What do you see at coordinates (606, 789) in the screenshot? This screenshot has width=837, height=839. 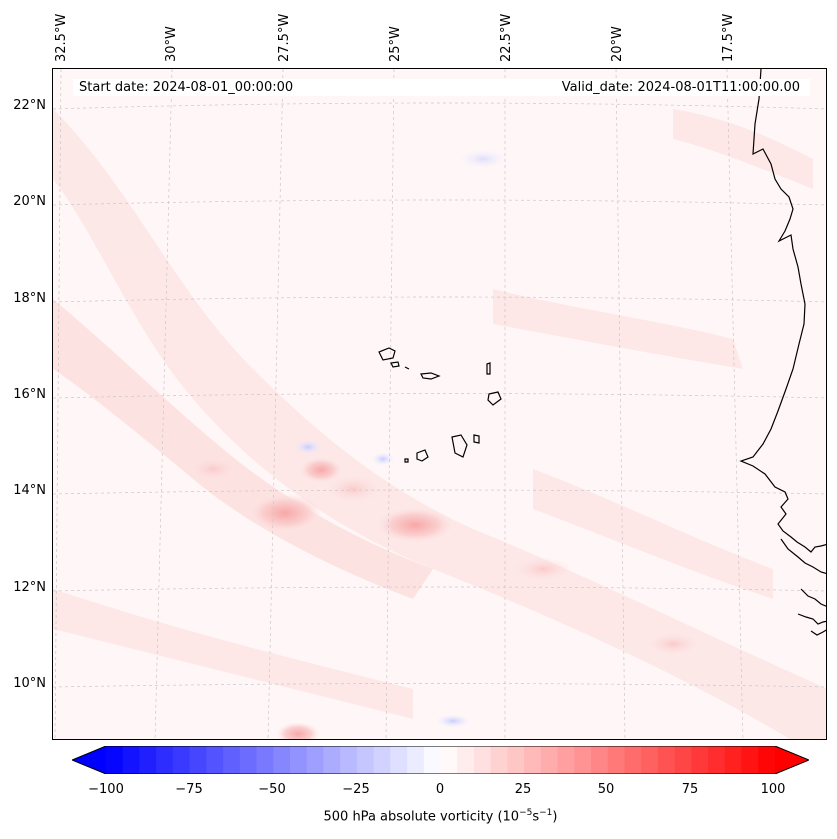 I see `colorbar-tick: 50` at bounding box center [606, 789].